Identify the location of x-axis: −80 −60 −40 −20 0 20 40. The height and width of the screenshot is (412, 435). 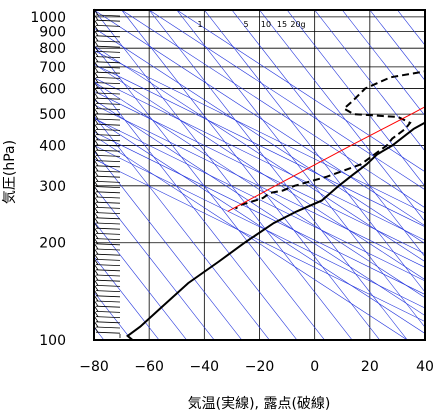
(256, 367).